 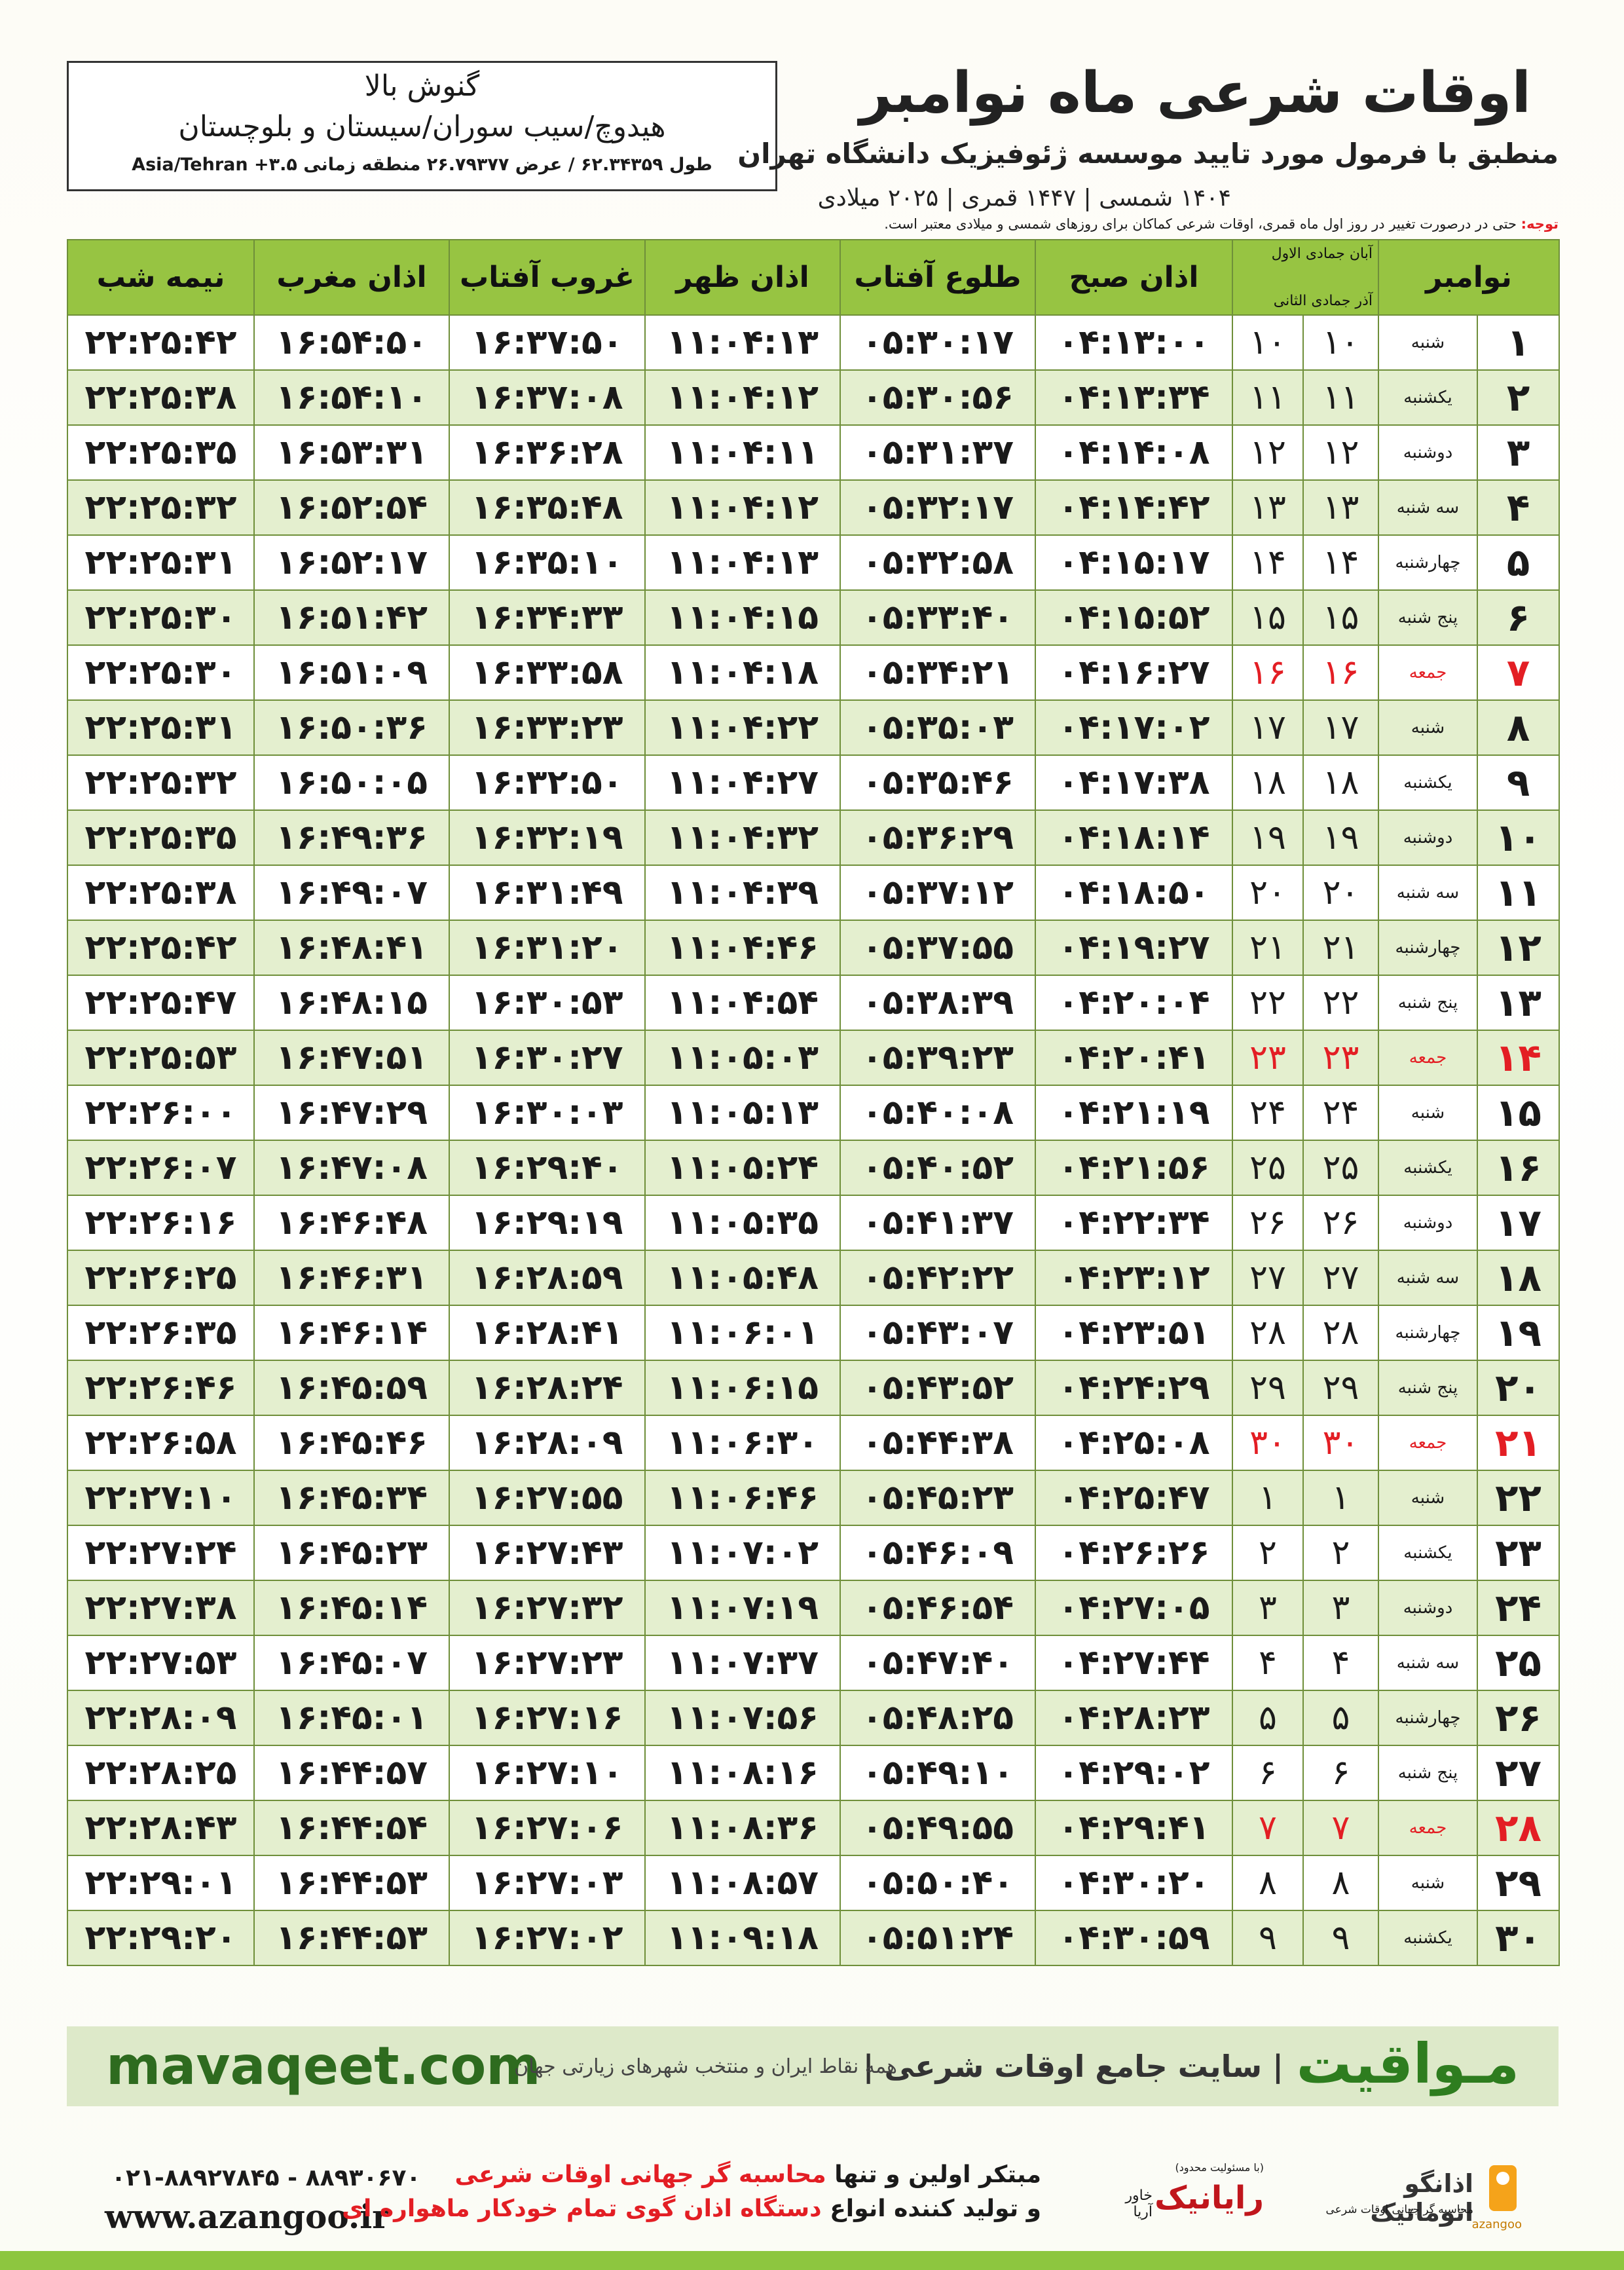 What do you see at coordinates (1134, 1773) in the screenshot?
I see `time: ۰۴:۲۹:۰۲` at bounding box center [1134, 1773].